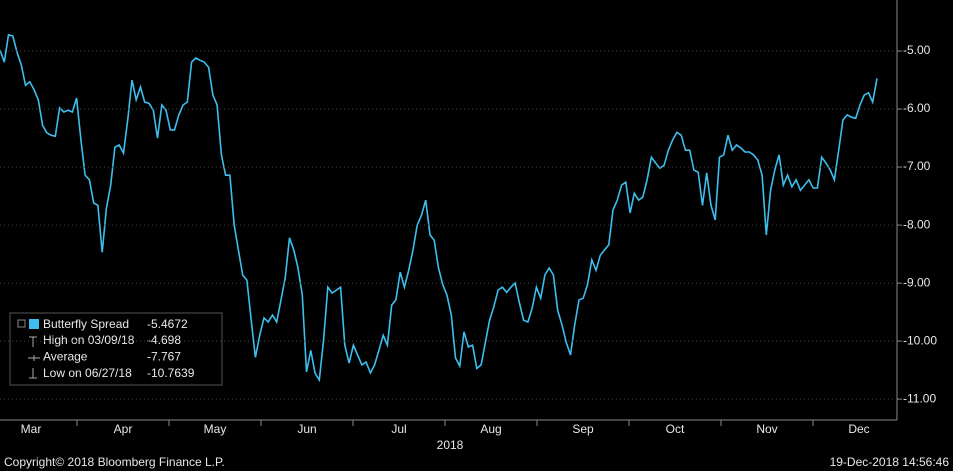 This screenshot has height=471, width=953. Describe the element at coordinates (164, 340) in the screenshot. I see `legend-value: -4.698` at that location.